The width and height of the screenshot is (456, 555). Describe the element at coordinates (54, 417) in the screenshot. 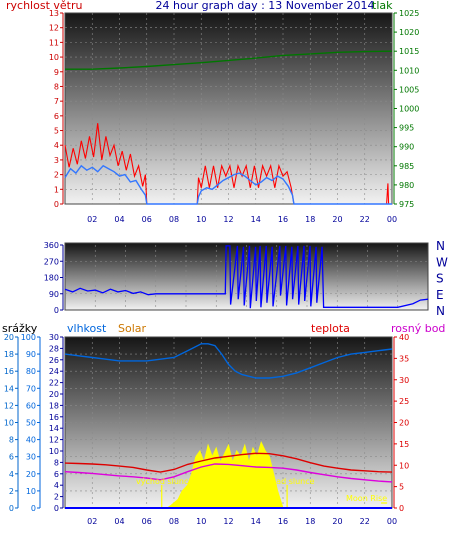

I see `solar-axis-tick-label: 16` at that location.